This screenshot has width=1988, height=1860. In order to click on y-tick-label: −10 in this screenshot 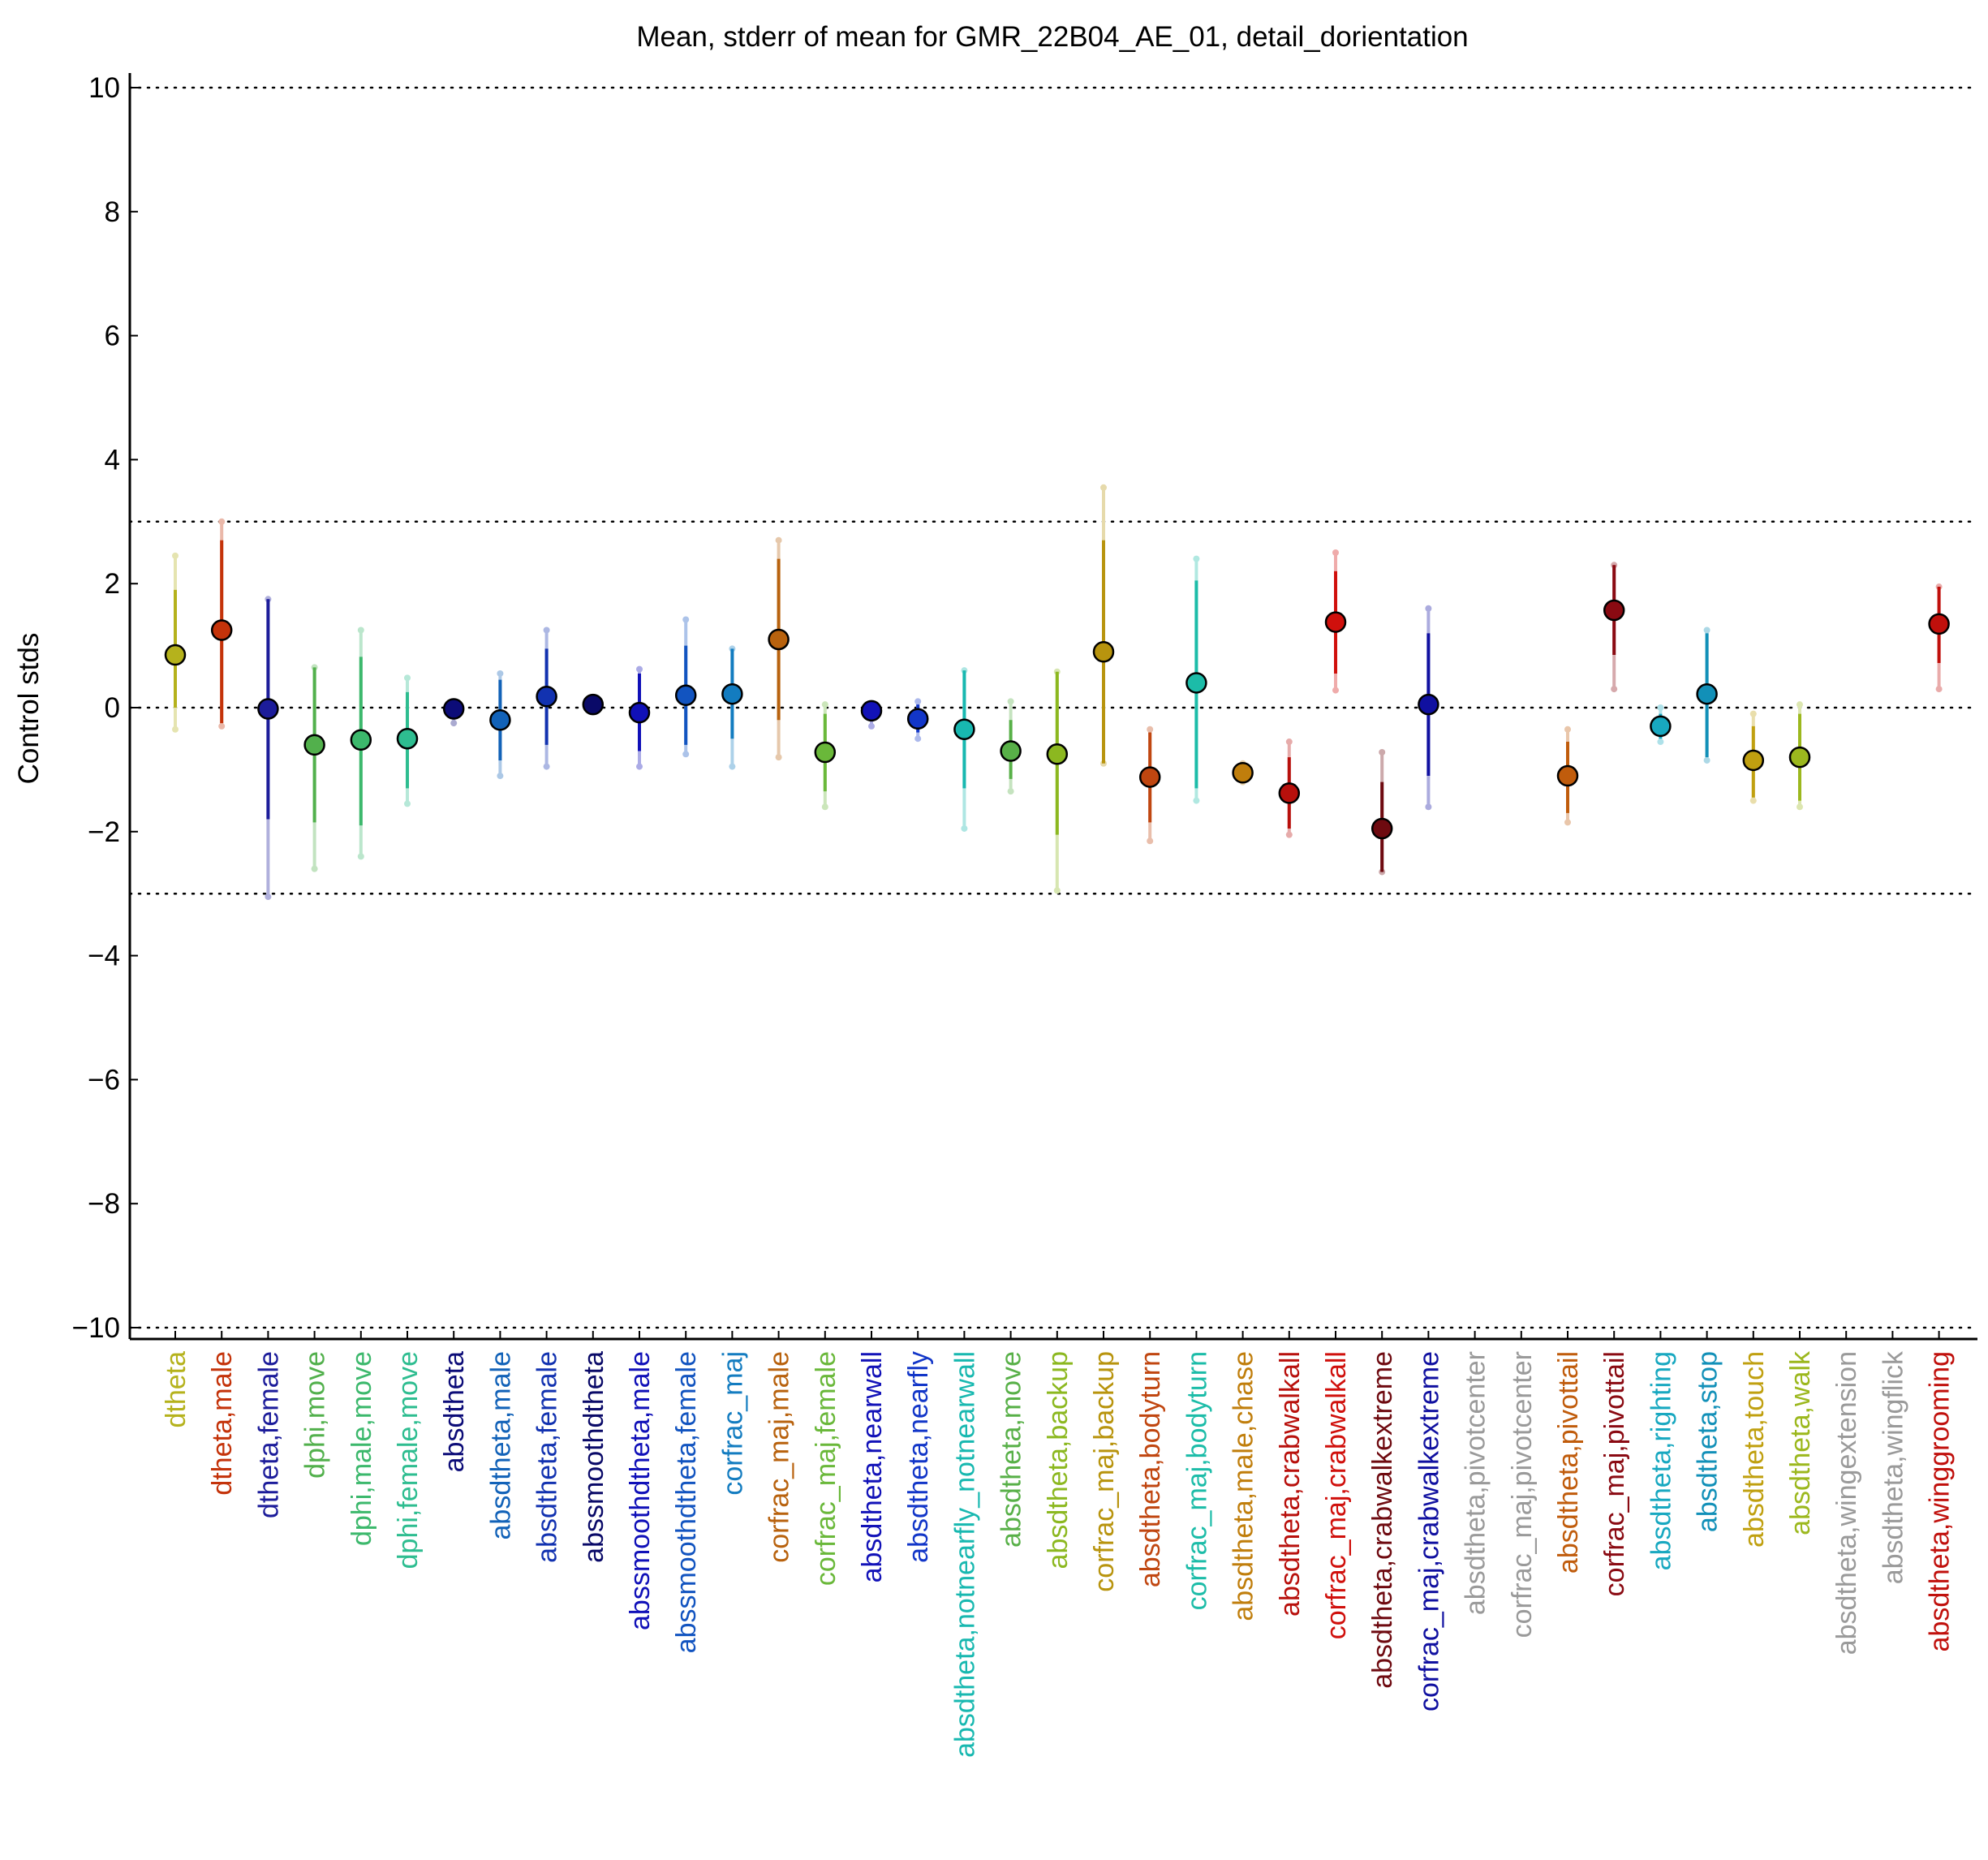, I will do `click(96, 1328)`.